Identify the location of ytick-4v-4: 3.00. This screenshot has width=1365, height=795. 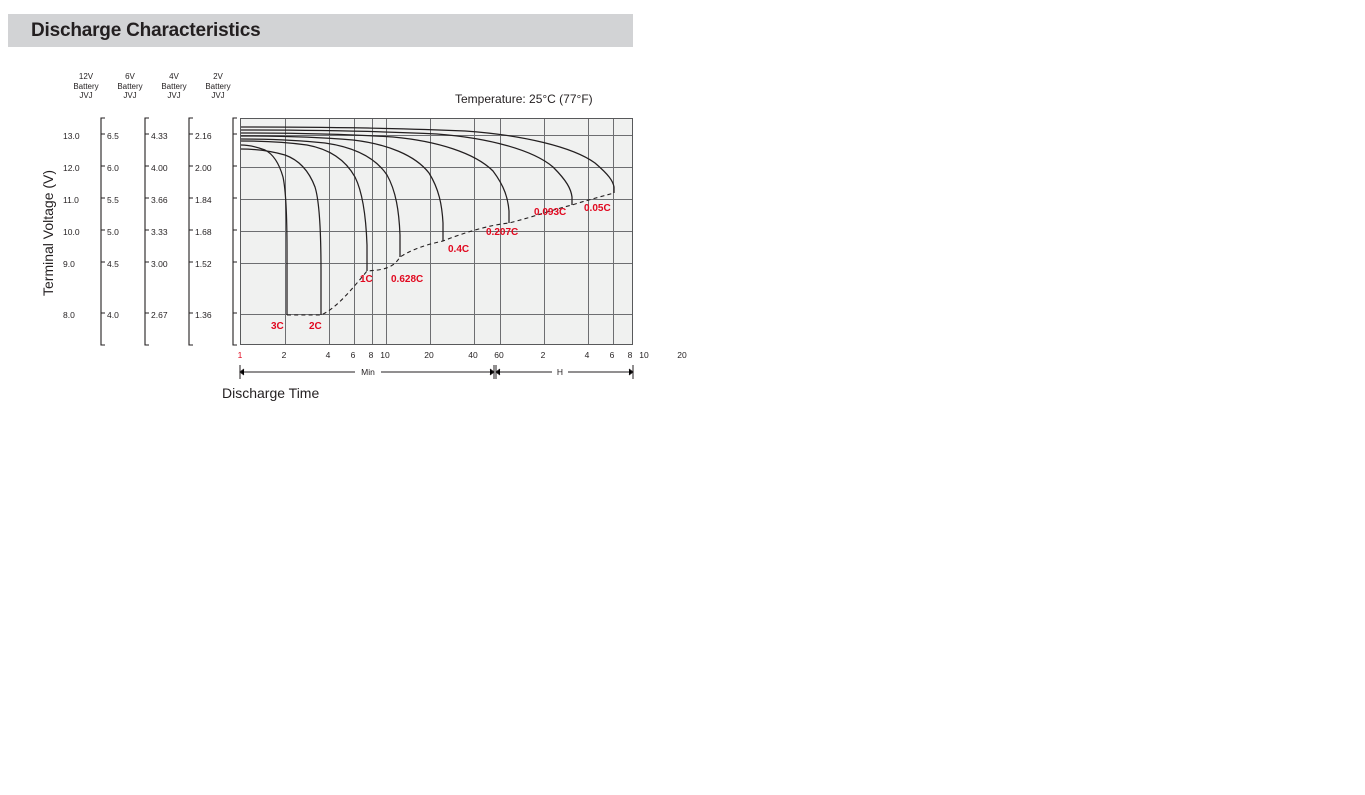
(159, 264).